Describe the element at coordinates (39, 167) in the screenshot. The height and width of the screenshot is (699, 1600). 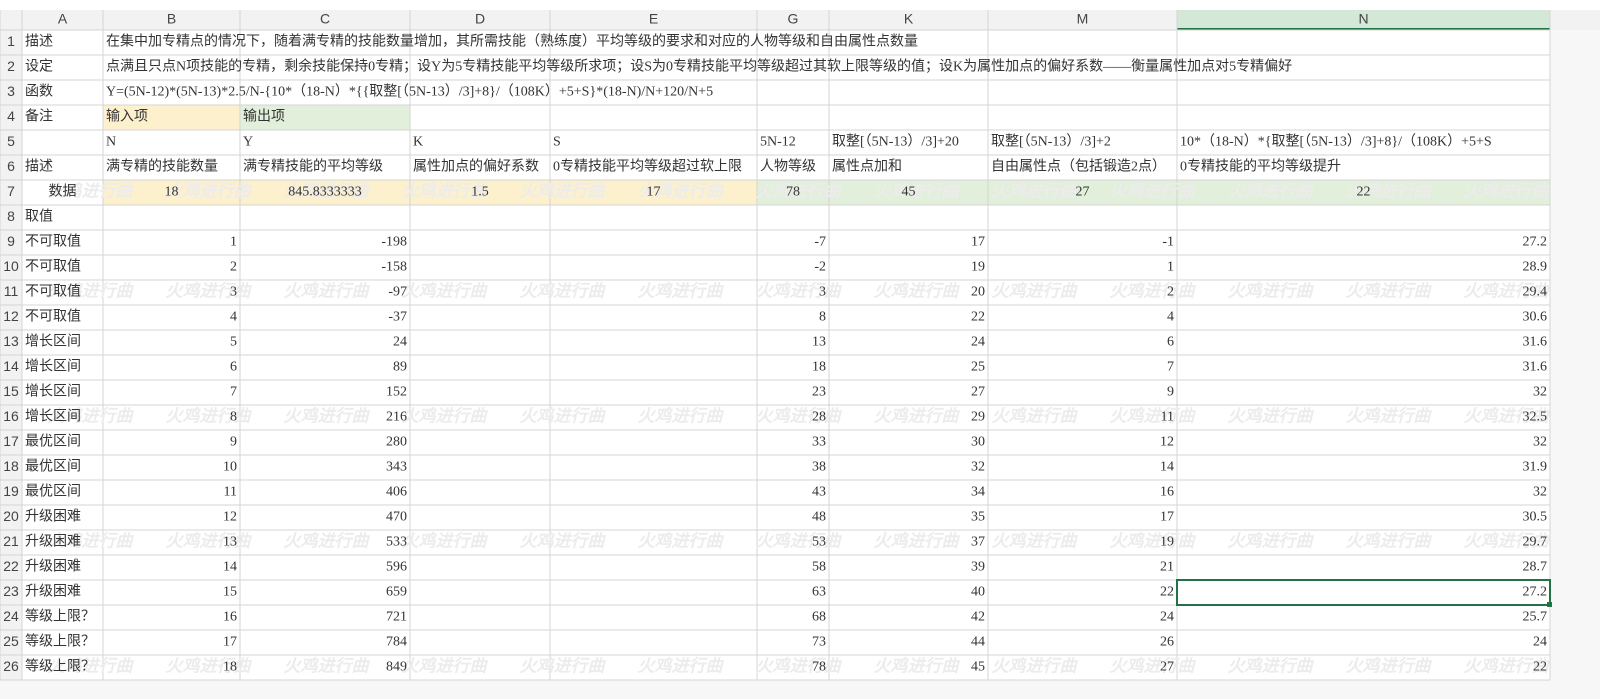
I see `cell-text: 描述` at that location.